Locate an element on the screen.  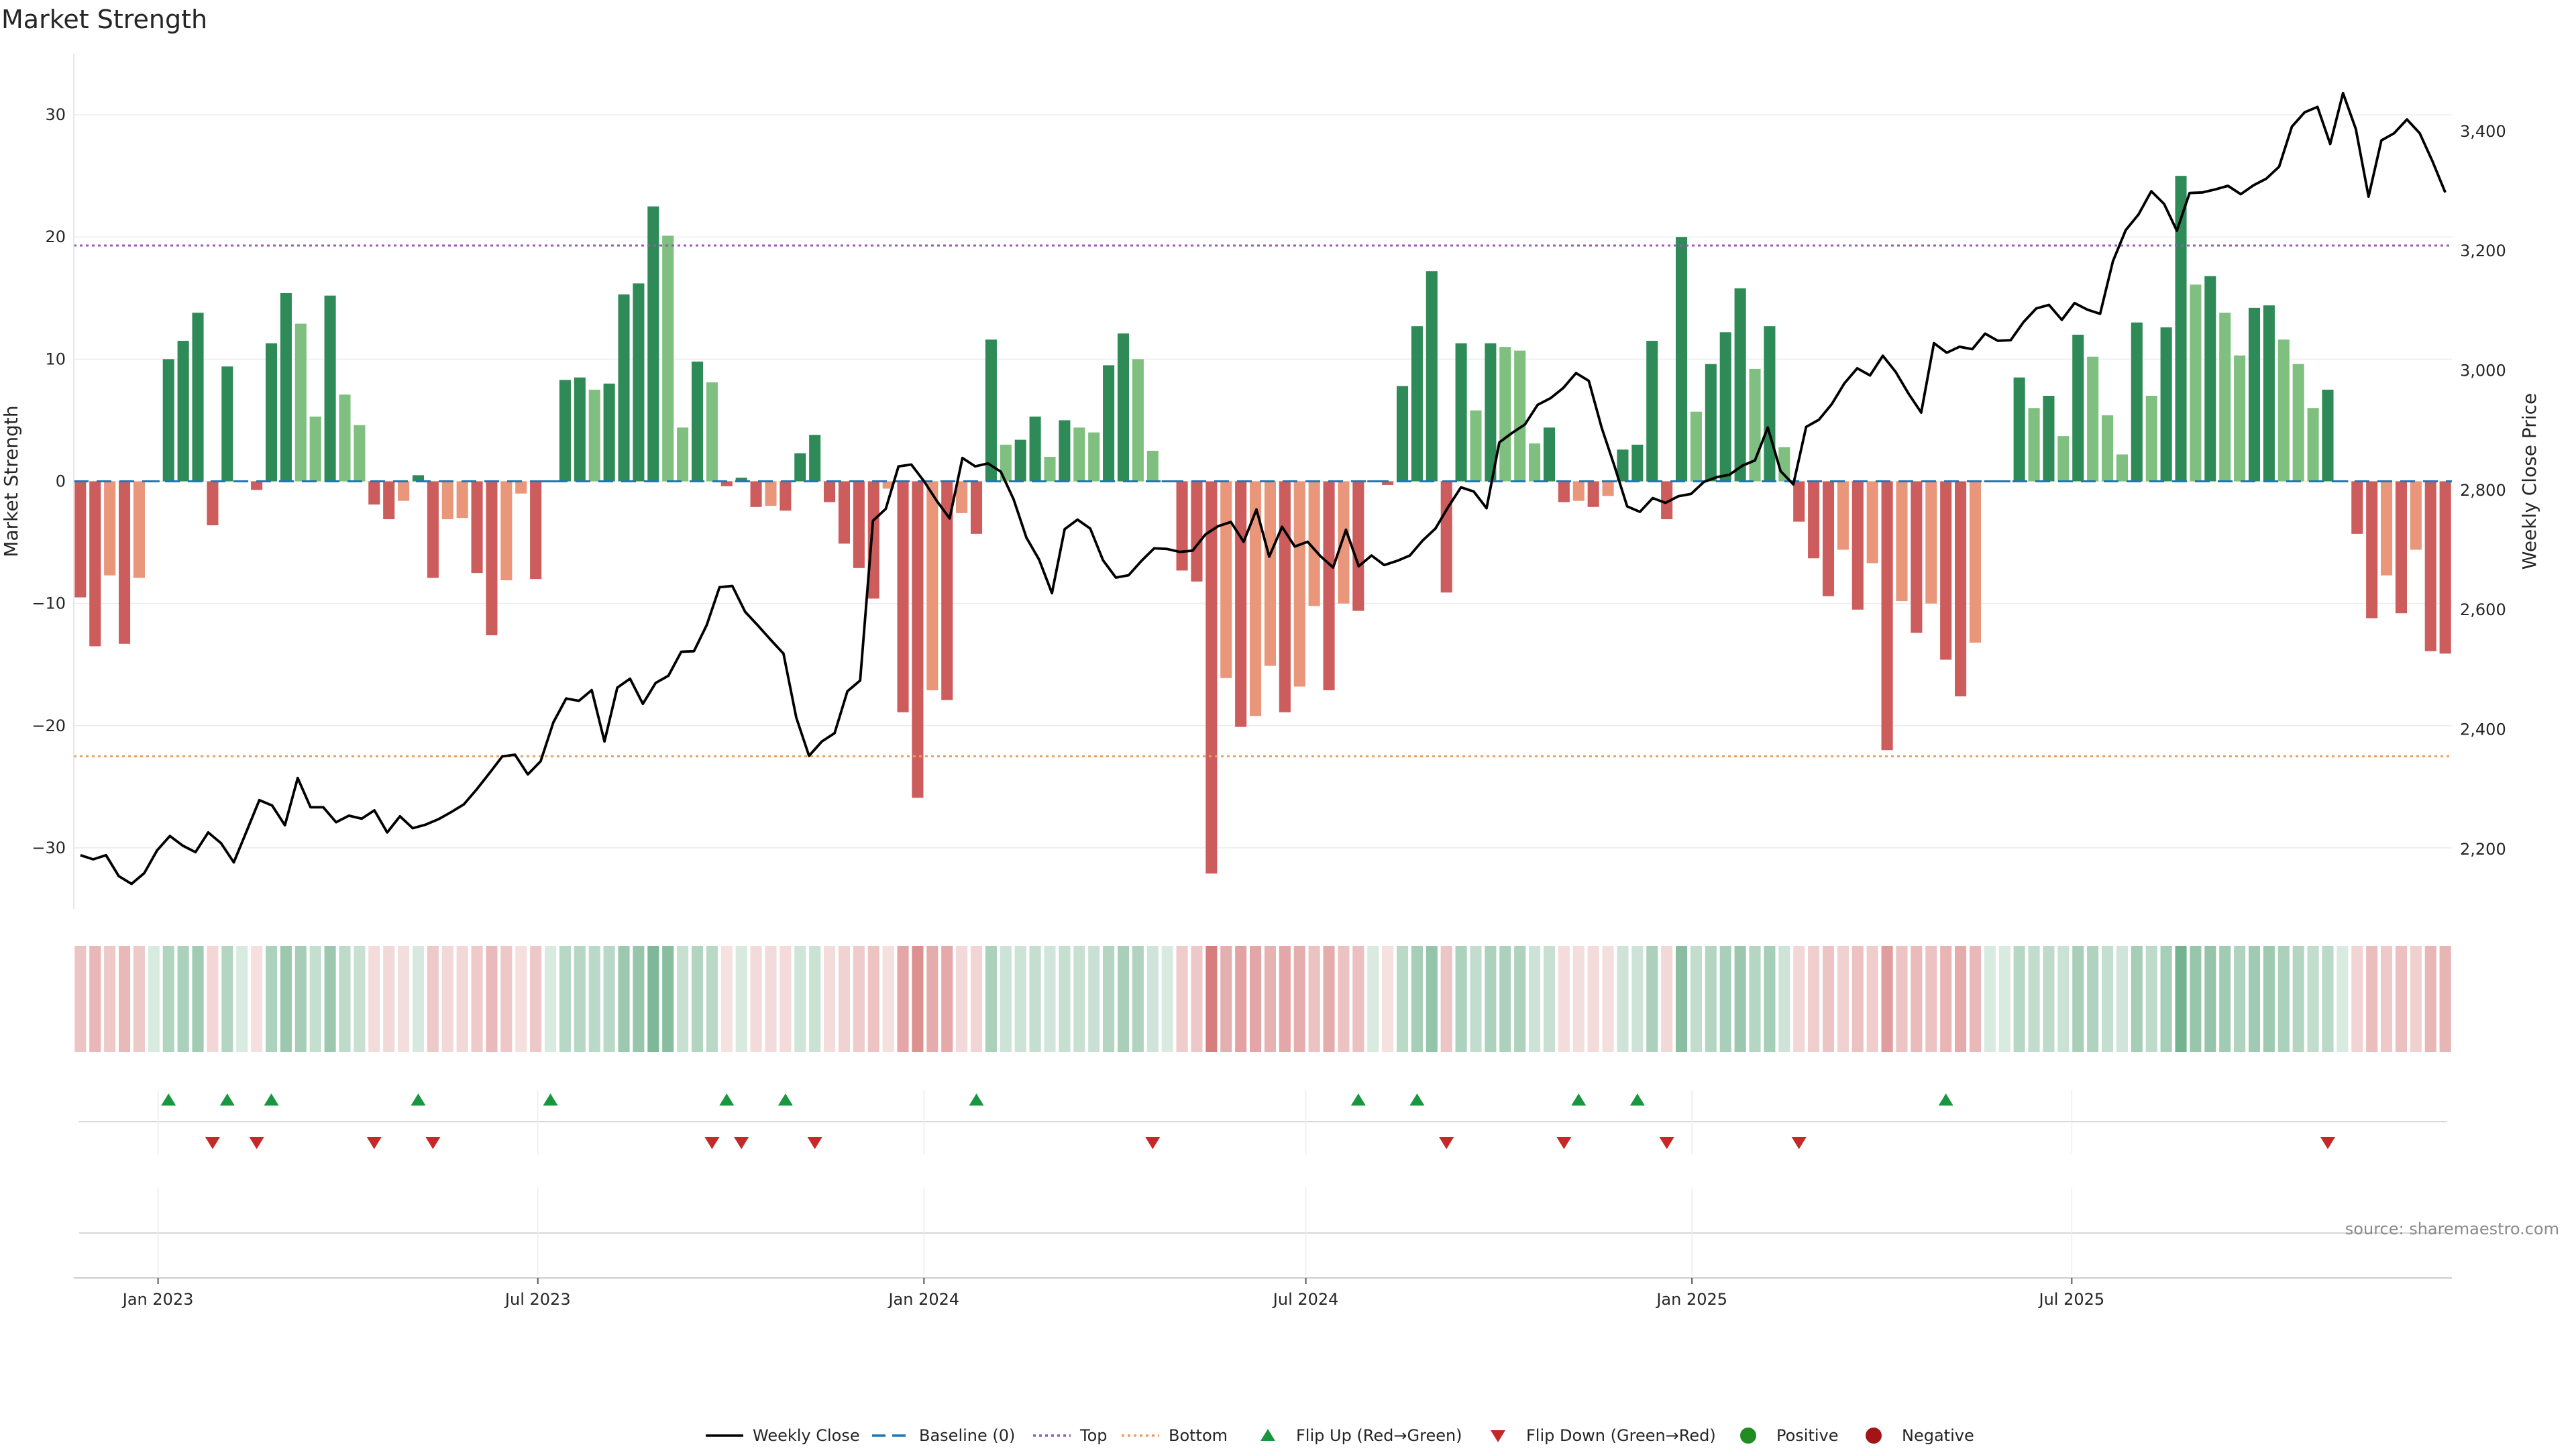
y-right-tick-label: 2,800 is located at coordinates (2483, 490).